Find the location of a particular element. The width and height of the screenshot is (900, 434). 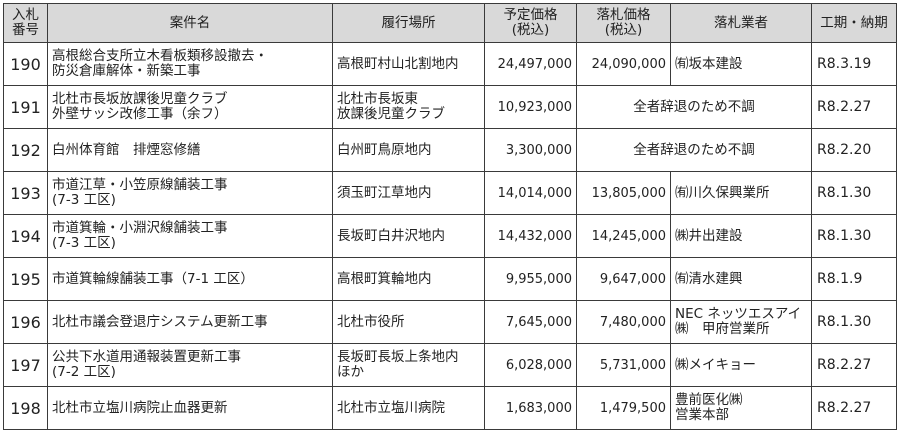

vendor-cell: NEC ネッツエスアイ㈱ 甲府営業所 is located at coordinates (741, 322).